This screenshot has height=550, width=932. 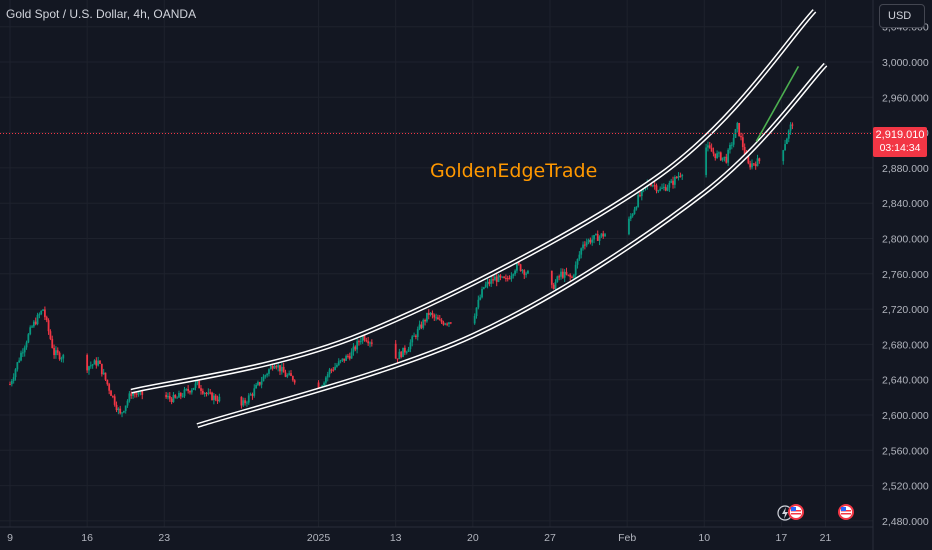 What do you see at coordinates (319, 538) in the screenshot?
I see `x-tick-label: 2025` at bounding box center [319, 538].